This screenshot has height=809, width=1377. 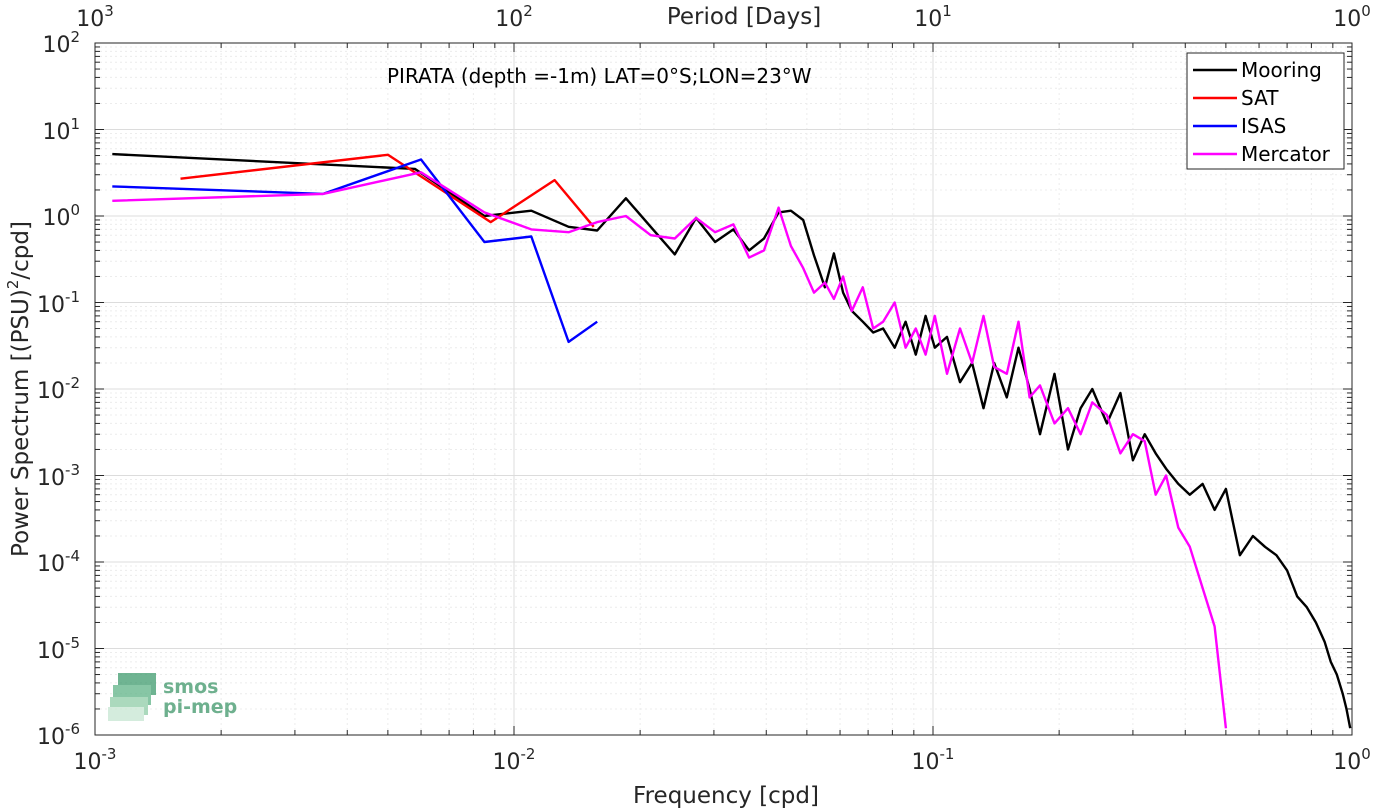 What do you see at coordinates (58, 735) in the screenshot?
I see `y-tick-label: 10⁻⁶` at bounding box center [58, 735].